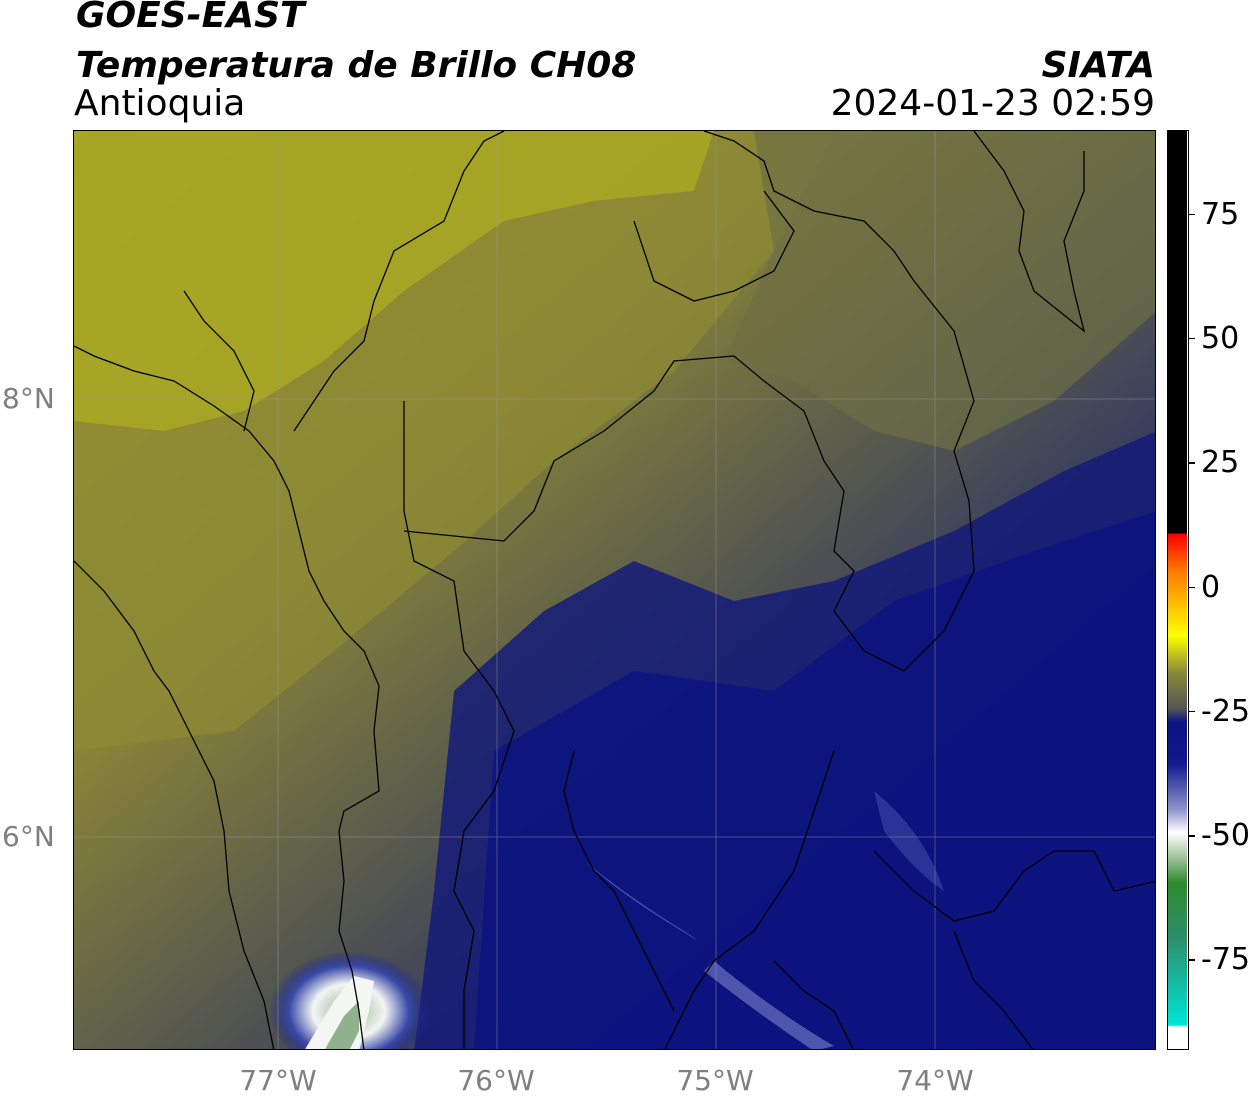 The image size is (1252, 1099). Describe the element at coordinates (342, 1025) in the screenshot. I see `convective-core-inner` at that location.